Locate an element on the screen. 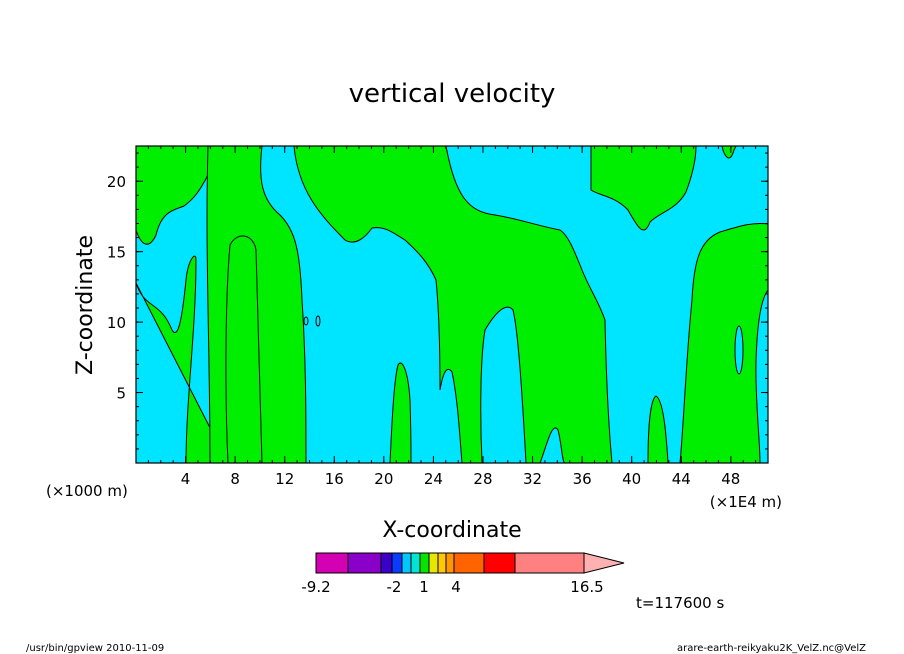 The height and width of the screenshot is (654, 904). contour-islands is located at coordinates (523, 345).